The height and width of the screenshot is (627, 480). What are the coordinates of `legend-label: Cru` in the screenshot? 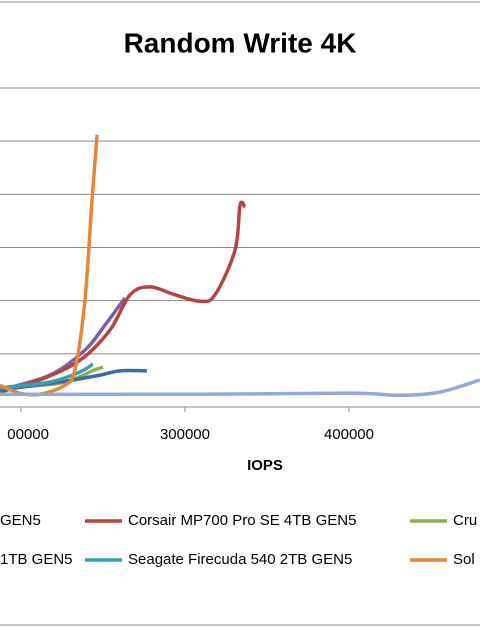 It's located at (465, 520).